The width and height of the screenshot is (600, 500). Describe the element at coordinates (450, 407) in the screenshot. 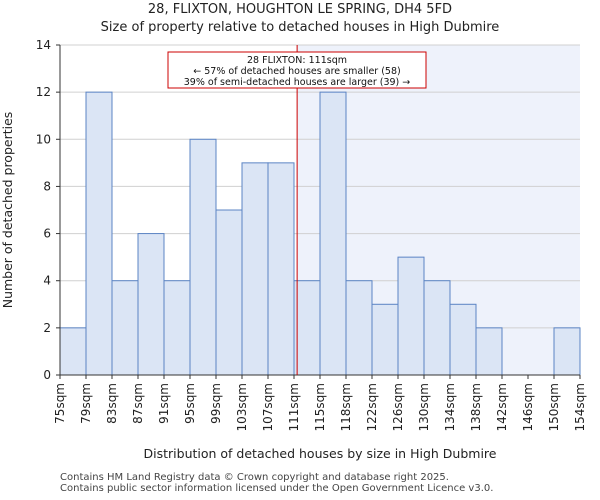

I see `x-tick-label: 134sqm` at that location.